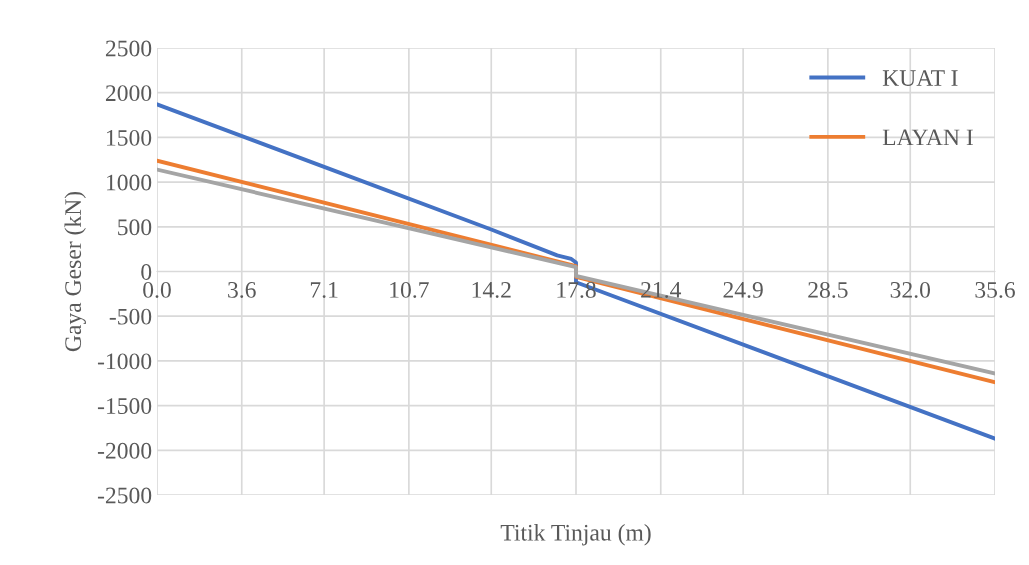  Describe the element at coordinates (124, 450) in the screenshot. I see `y-tick-label: -2000` at that location.